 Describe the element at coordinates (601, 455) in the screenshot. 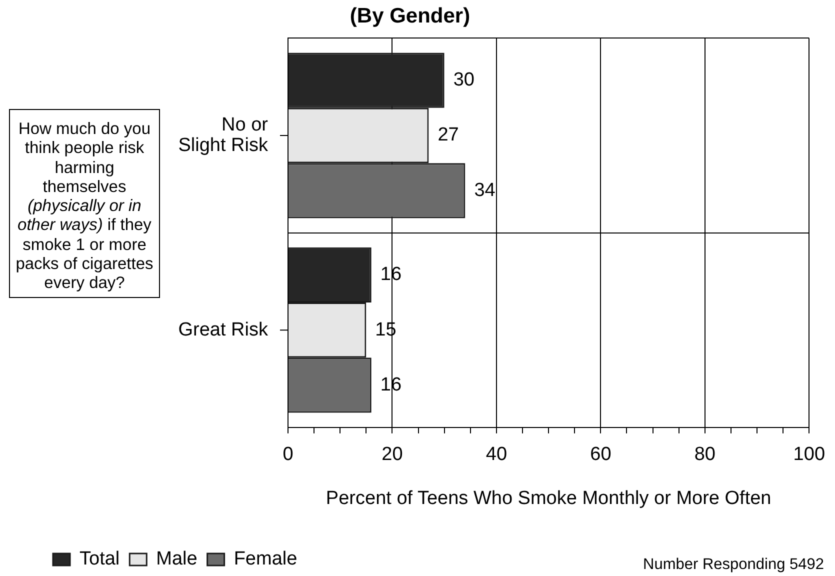

I see `x-tick-label: 60` at that location.